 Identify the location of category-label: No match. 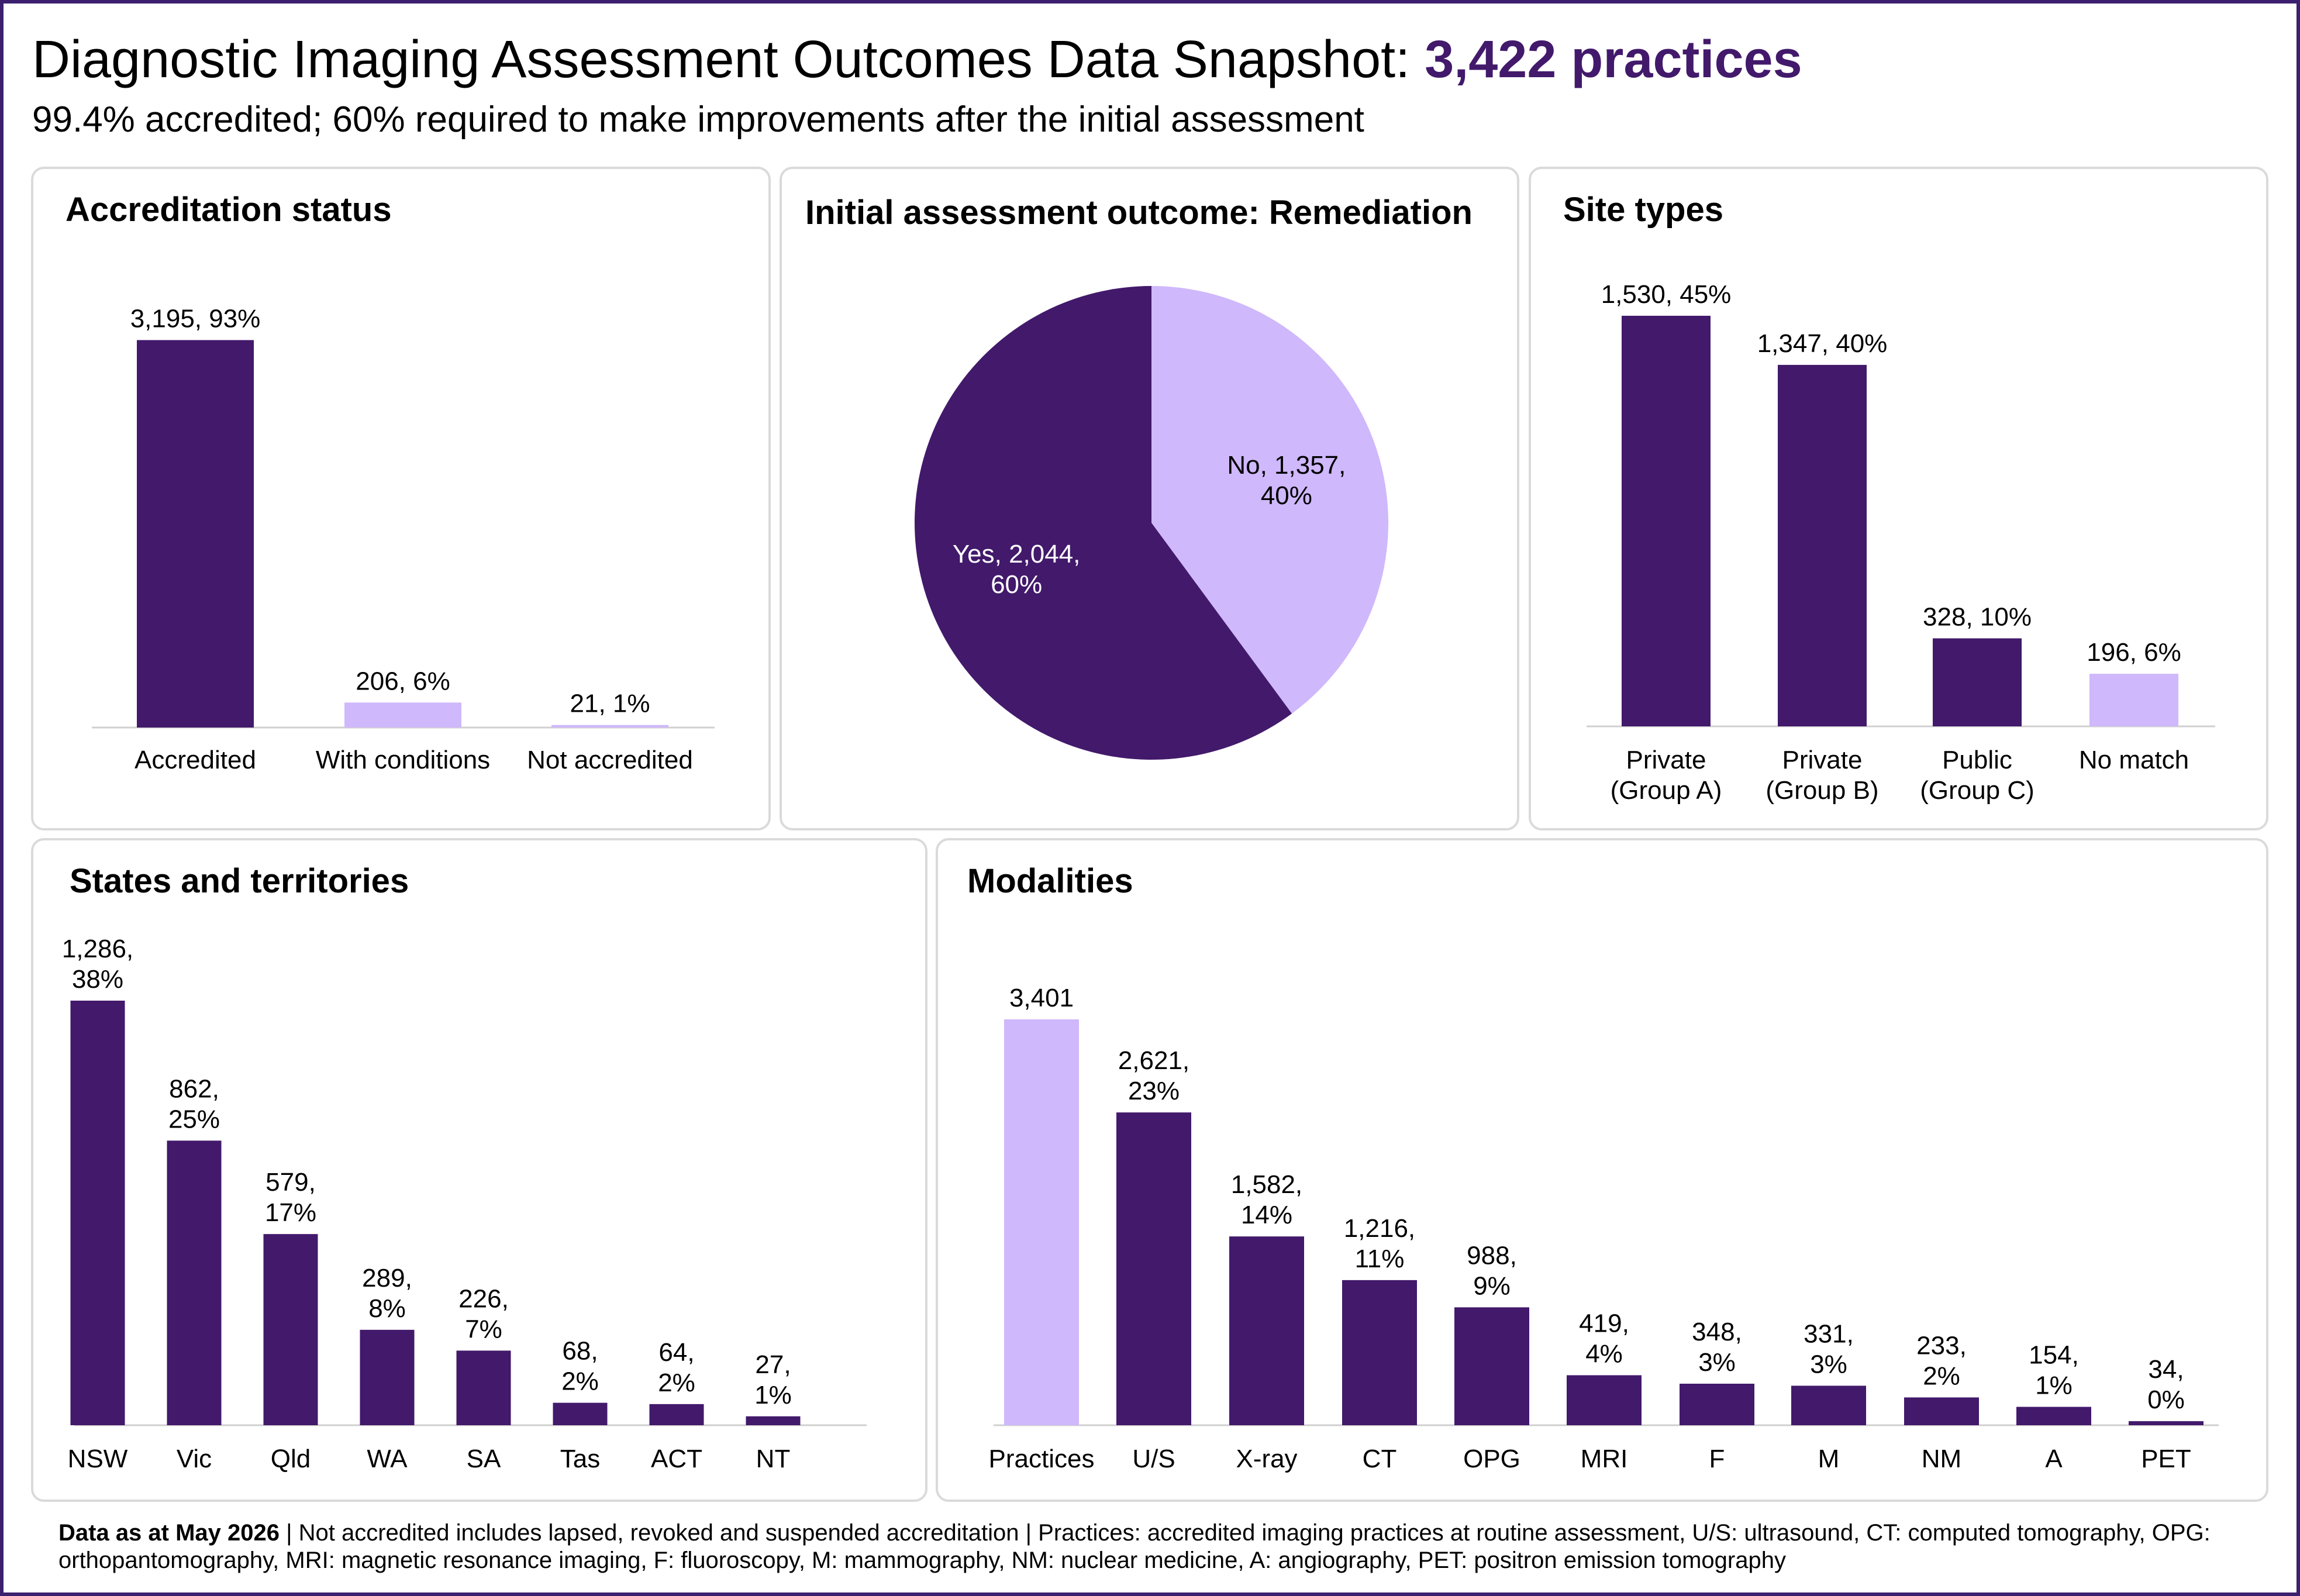
(2134, 760).